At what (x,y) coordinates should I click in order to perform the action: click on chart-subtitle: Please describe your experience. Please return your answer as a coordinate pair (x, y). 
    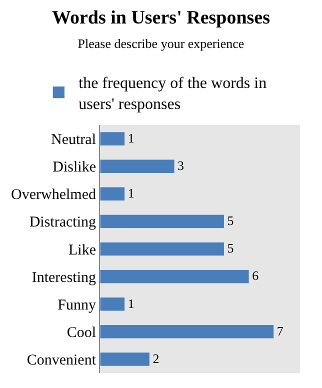
    Looking at the image, I should click on (161, 43).